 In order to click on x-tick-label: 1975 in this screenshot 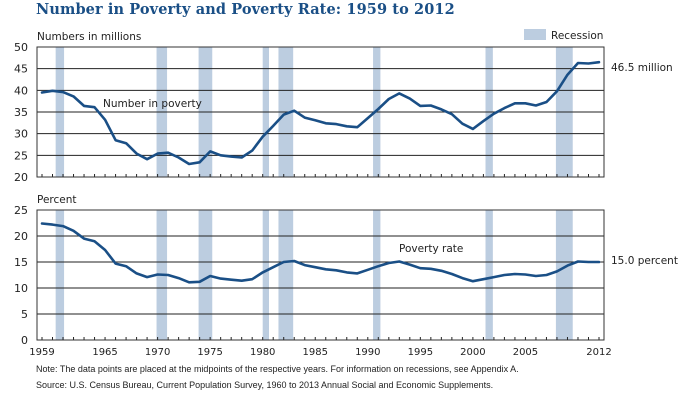, I will do `click(209, 352)`.